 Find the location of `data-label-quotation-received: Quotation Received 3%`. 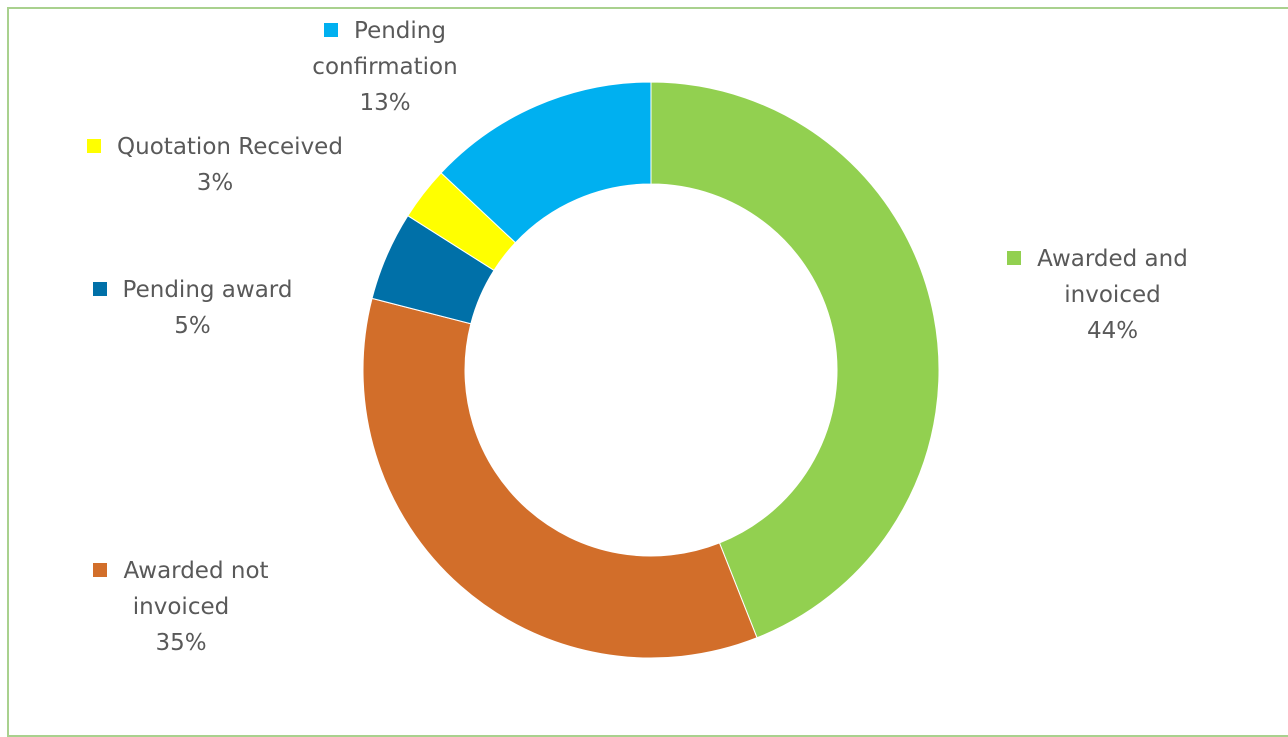

data-label-quotation-received: Quotation Received 3% is located at coordinates (215, 165).